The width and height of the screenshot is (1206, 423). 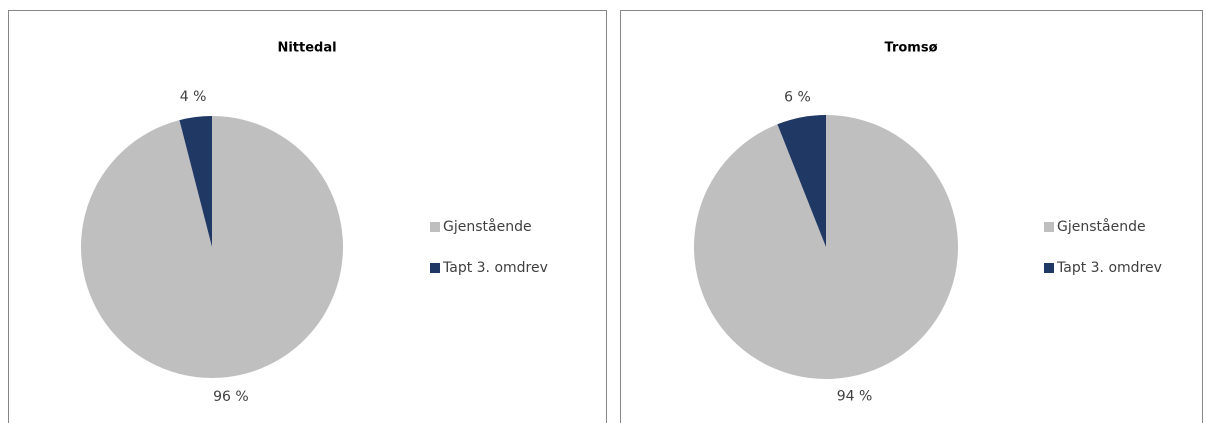 I want to click on data-label: 94 %, so click(x=855, y=396).